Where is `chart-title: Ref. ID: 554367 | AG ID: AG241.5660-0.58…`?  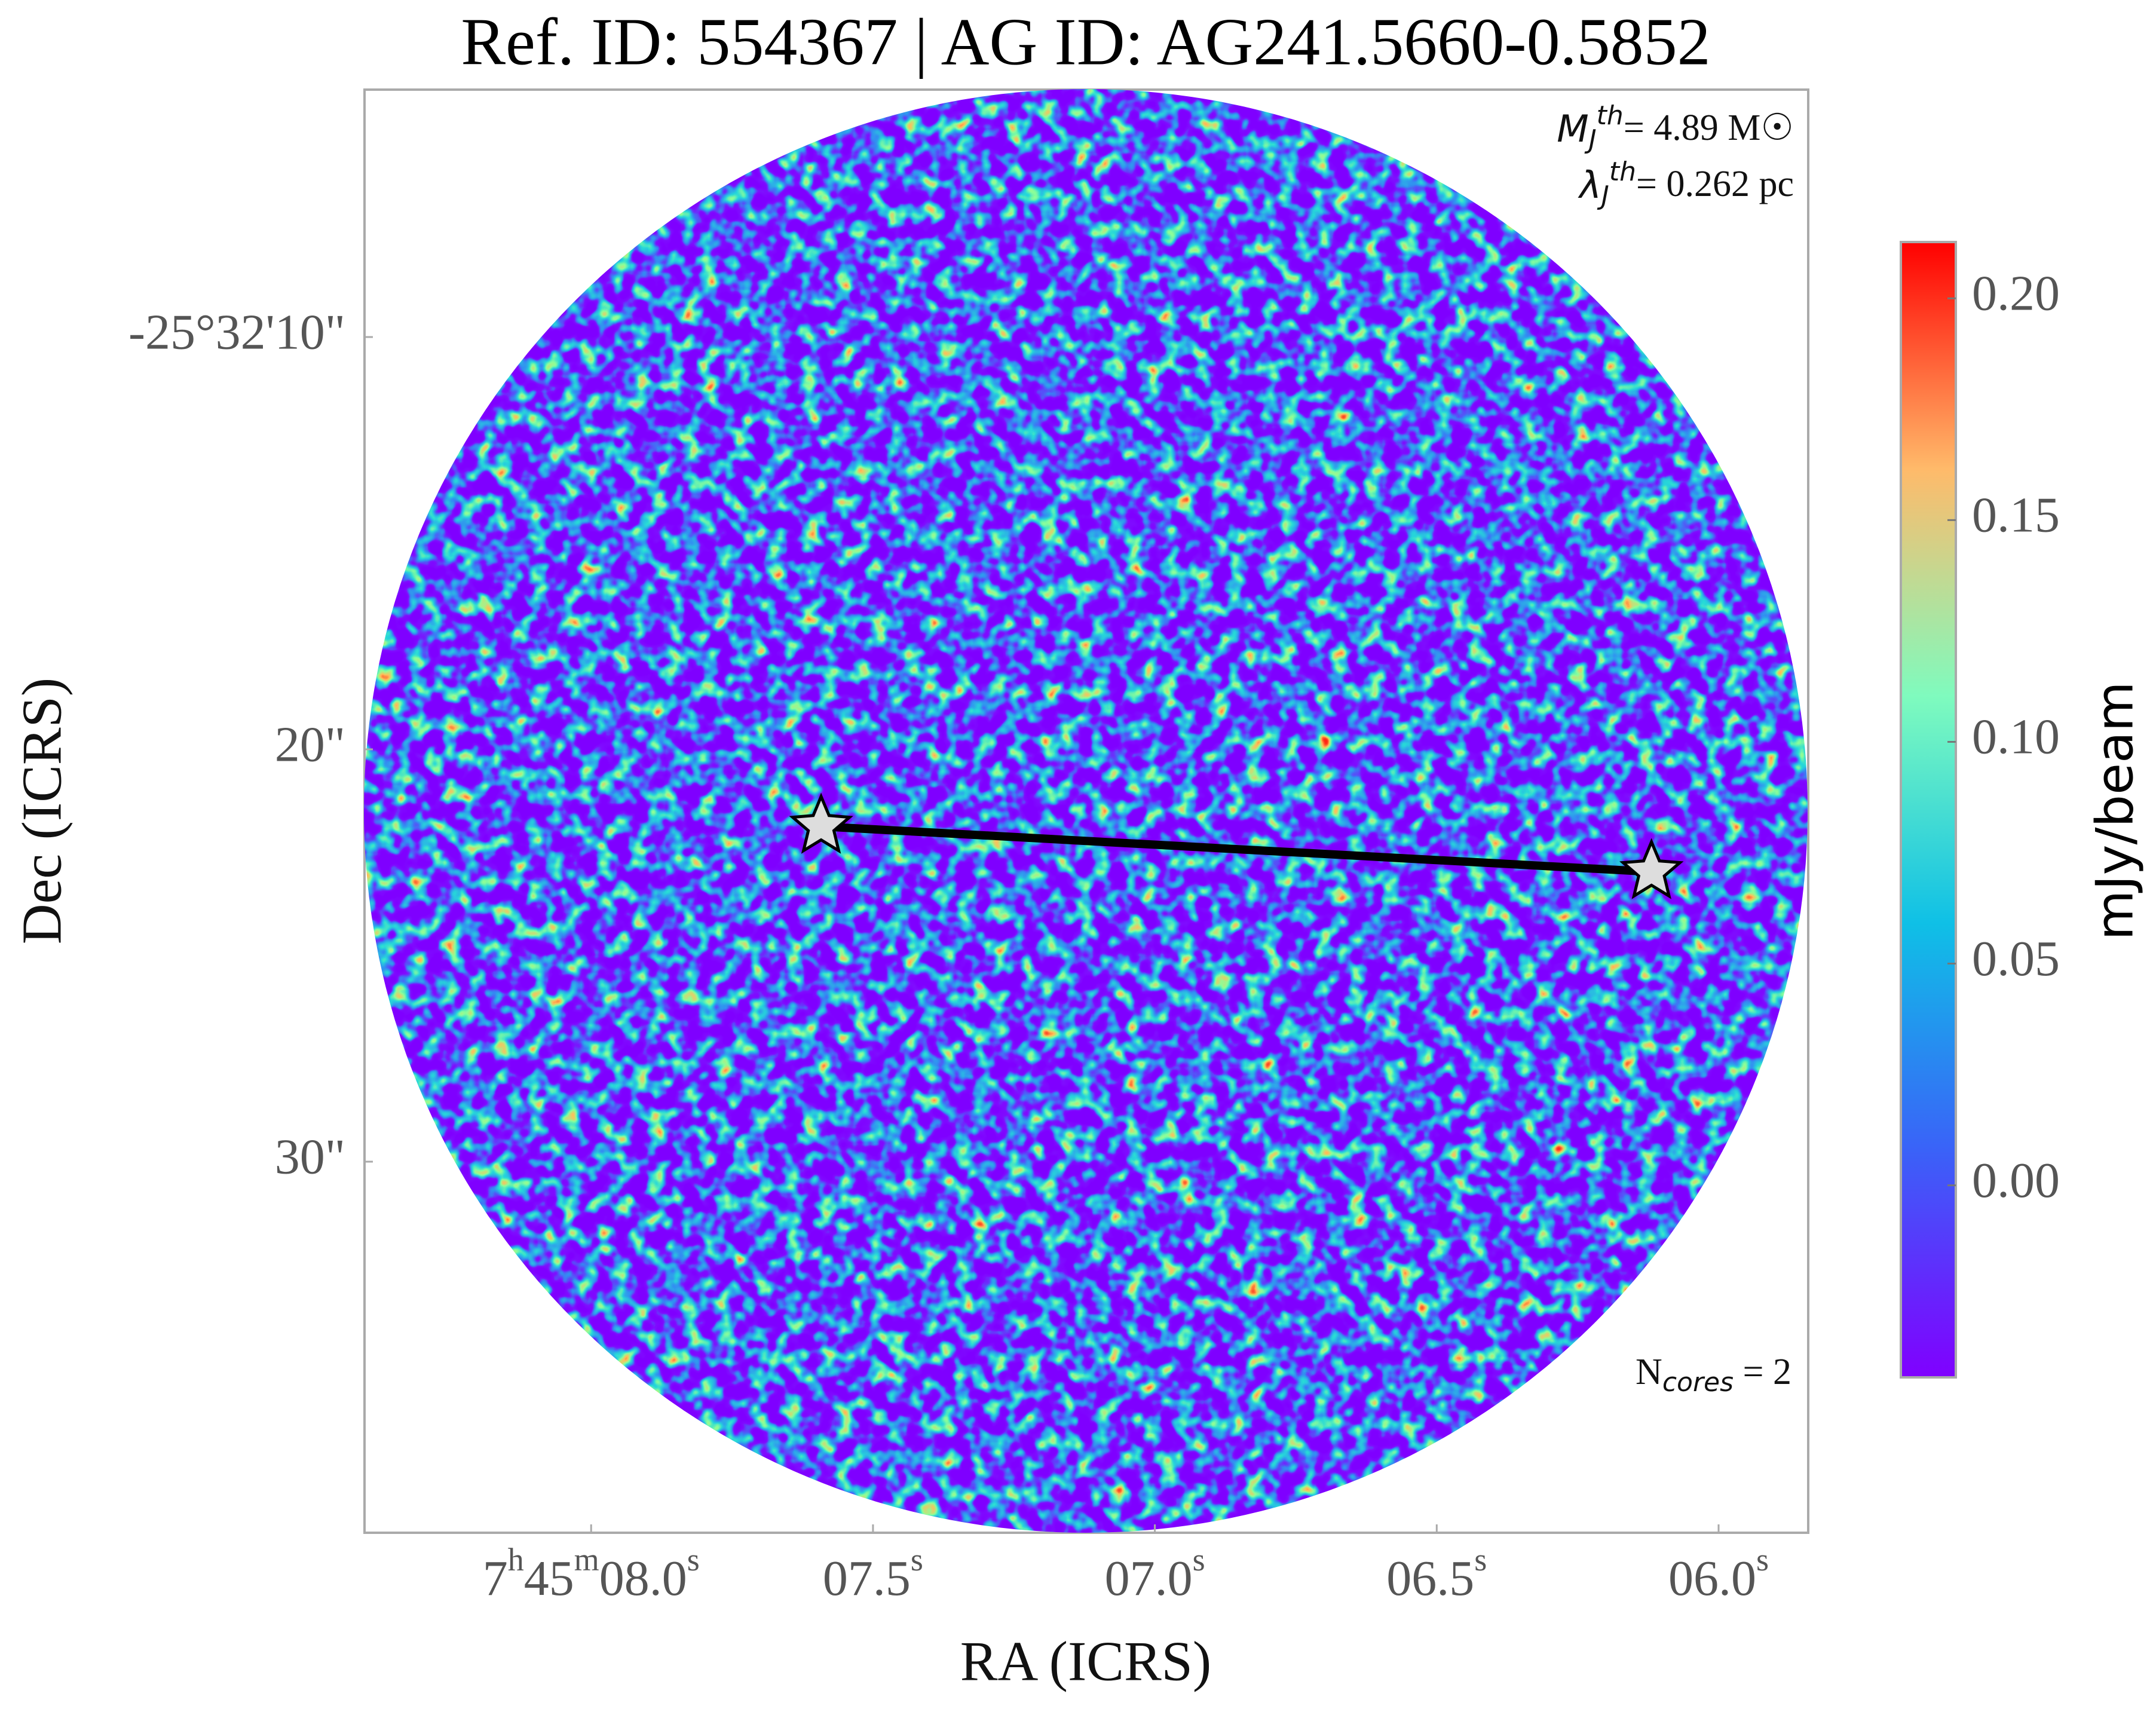
chart-title: Ref. ID: 554367 | AG ID: AG241.5660-0.58… is located at coordinates (1085, 42).